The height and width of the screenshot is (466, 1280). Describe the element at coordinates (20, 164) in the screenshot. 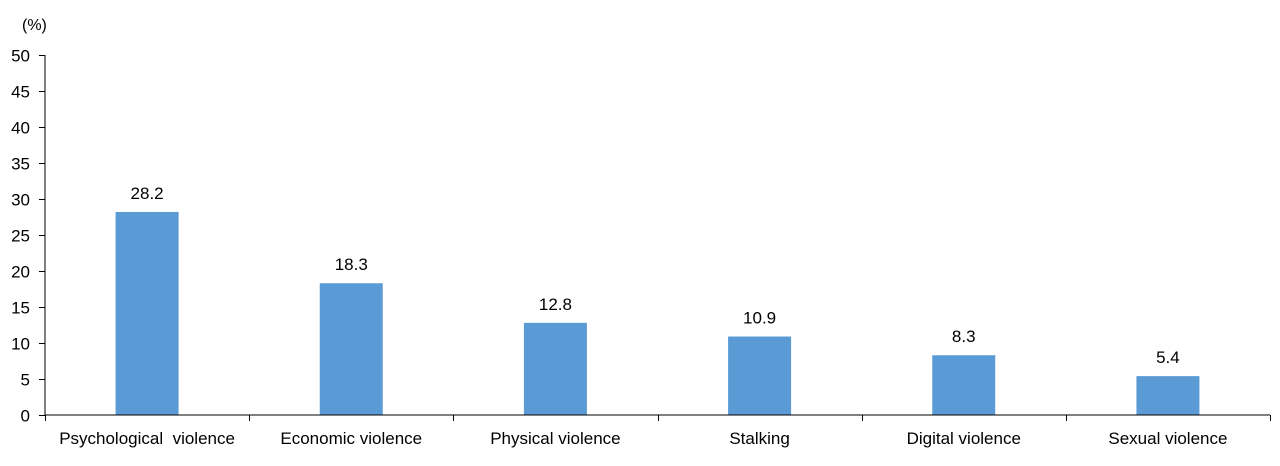

I see `y-tick-label: 35` at that location.